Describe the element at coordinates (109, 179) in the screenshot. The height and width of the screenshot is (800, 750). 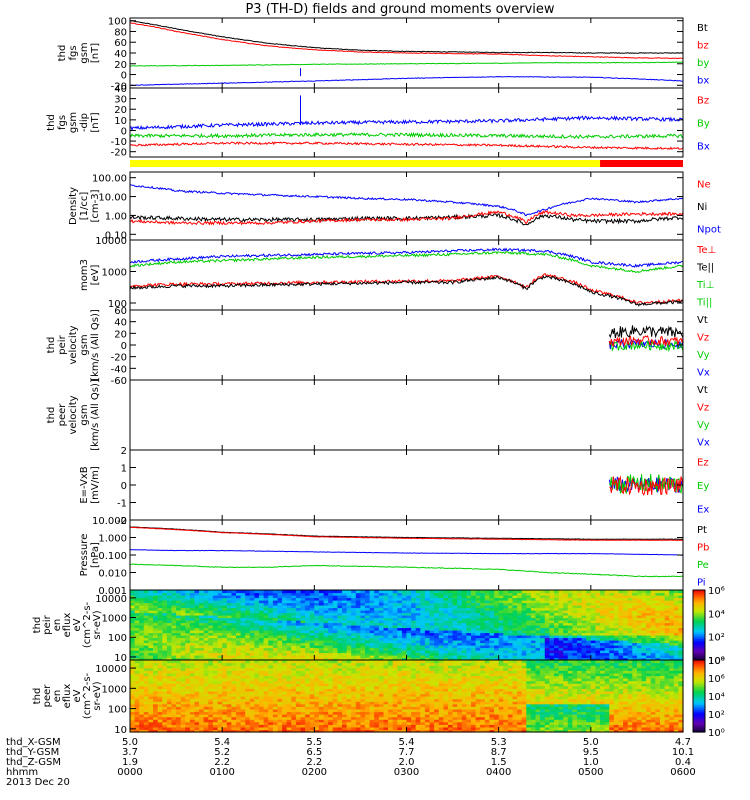
I see `ytick-label: 100.00` at that location.